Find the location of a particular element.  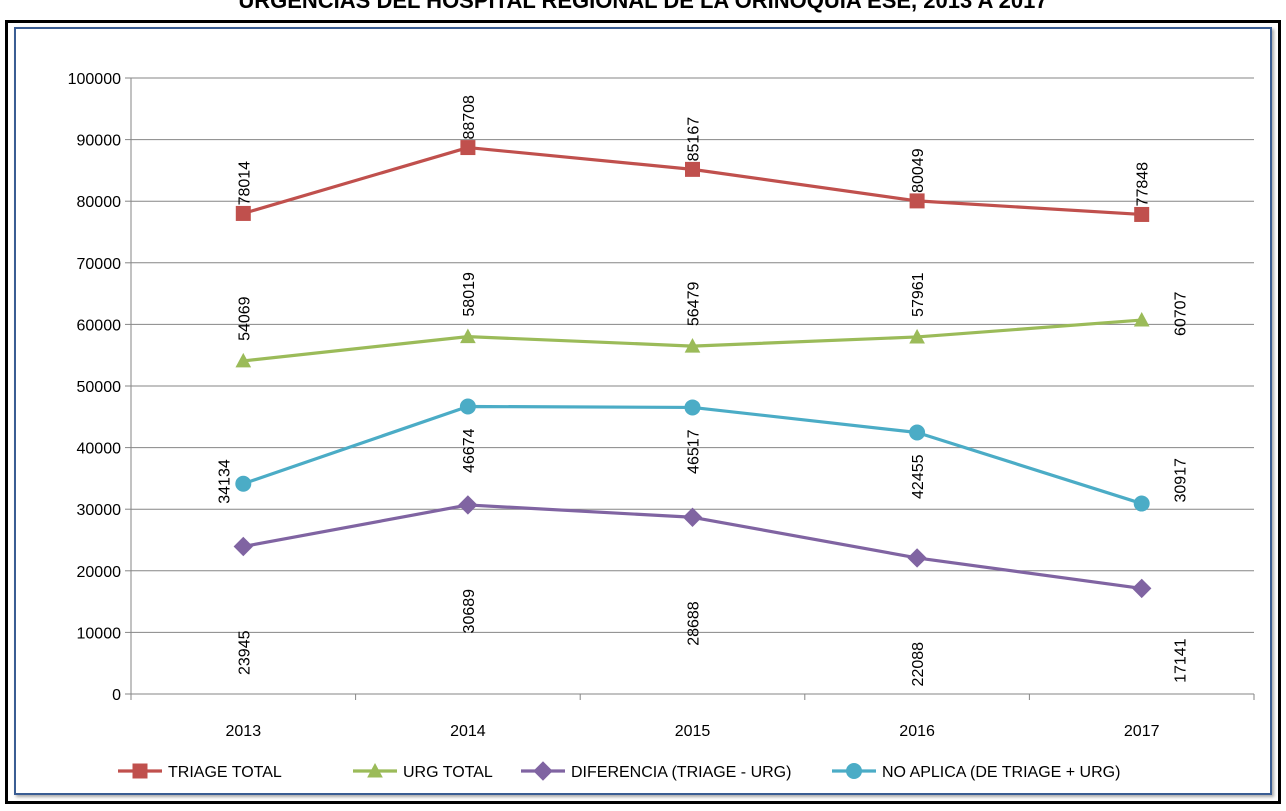

x-tick-label: 2015 is located at coordinates (693, 731).